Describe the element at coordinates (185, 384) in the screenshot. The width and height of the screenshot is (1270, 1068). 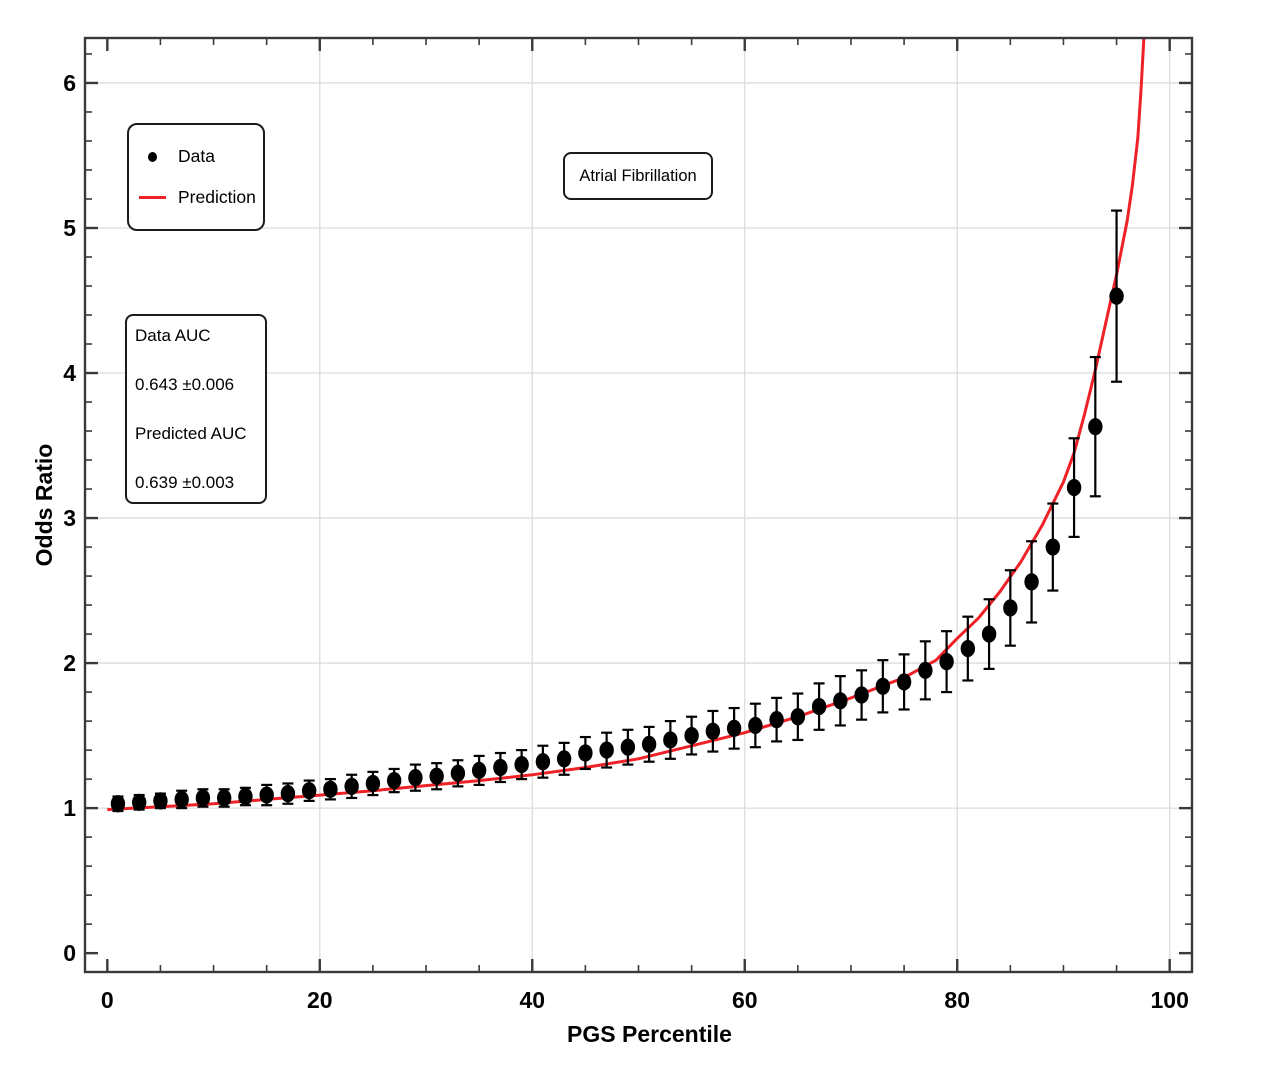
I see `auc-value-data: 0.643 ±0.006` at that location.